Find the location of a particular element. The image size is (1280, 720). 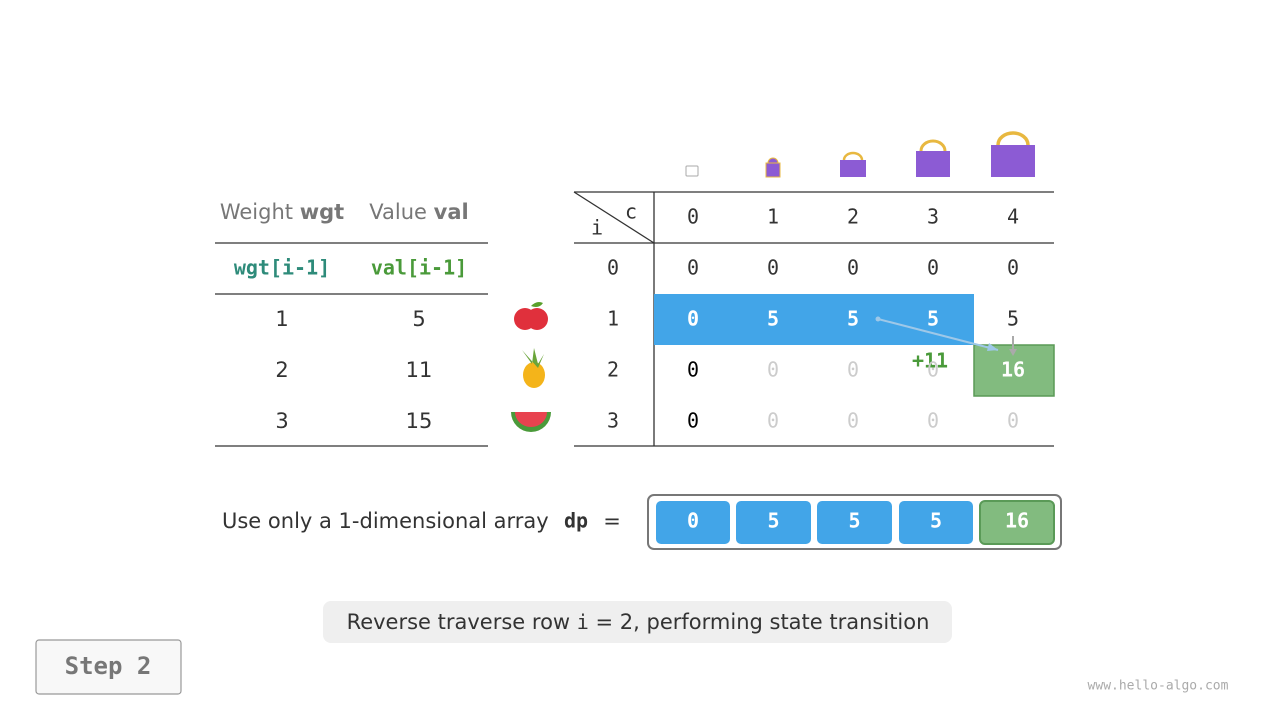

column-header: 3 is located at coordinates (933, 217).